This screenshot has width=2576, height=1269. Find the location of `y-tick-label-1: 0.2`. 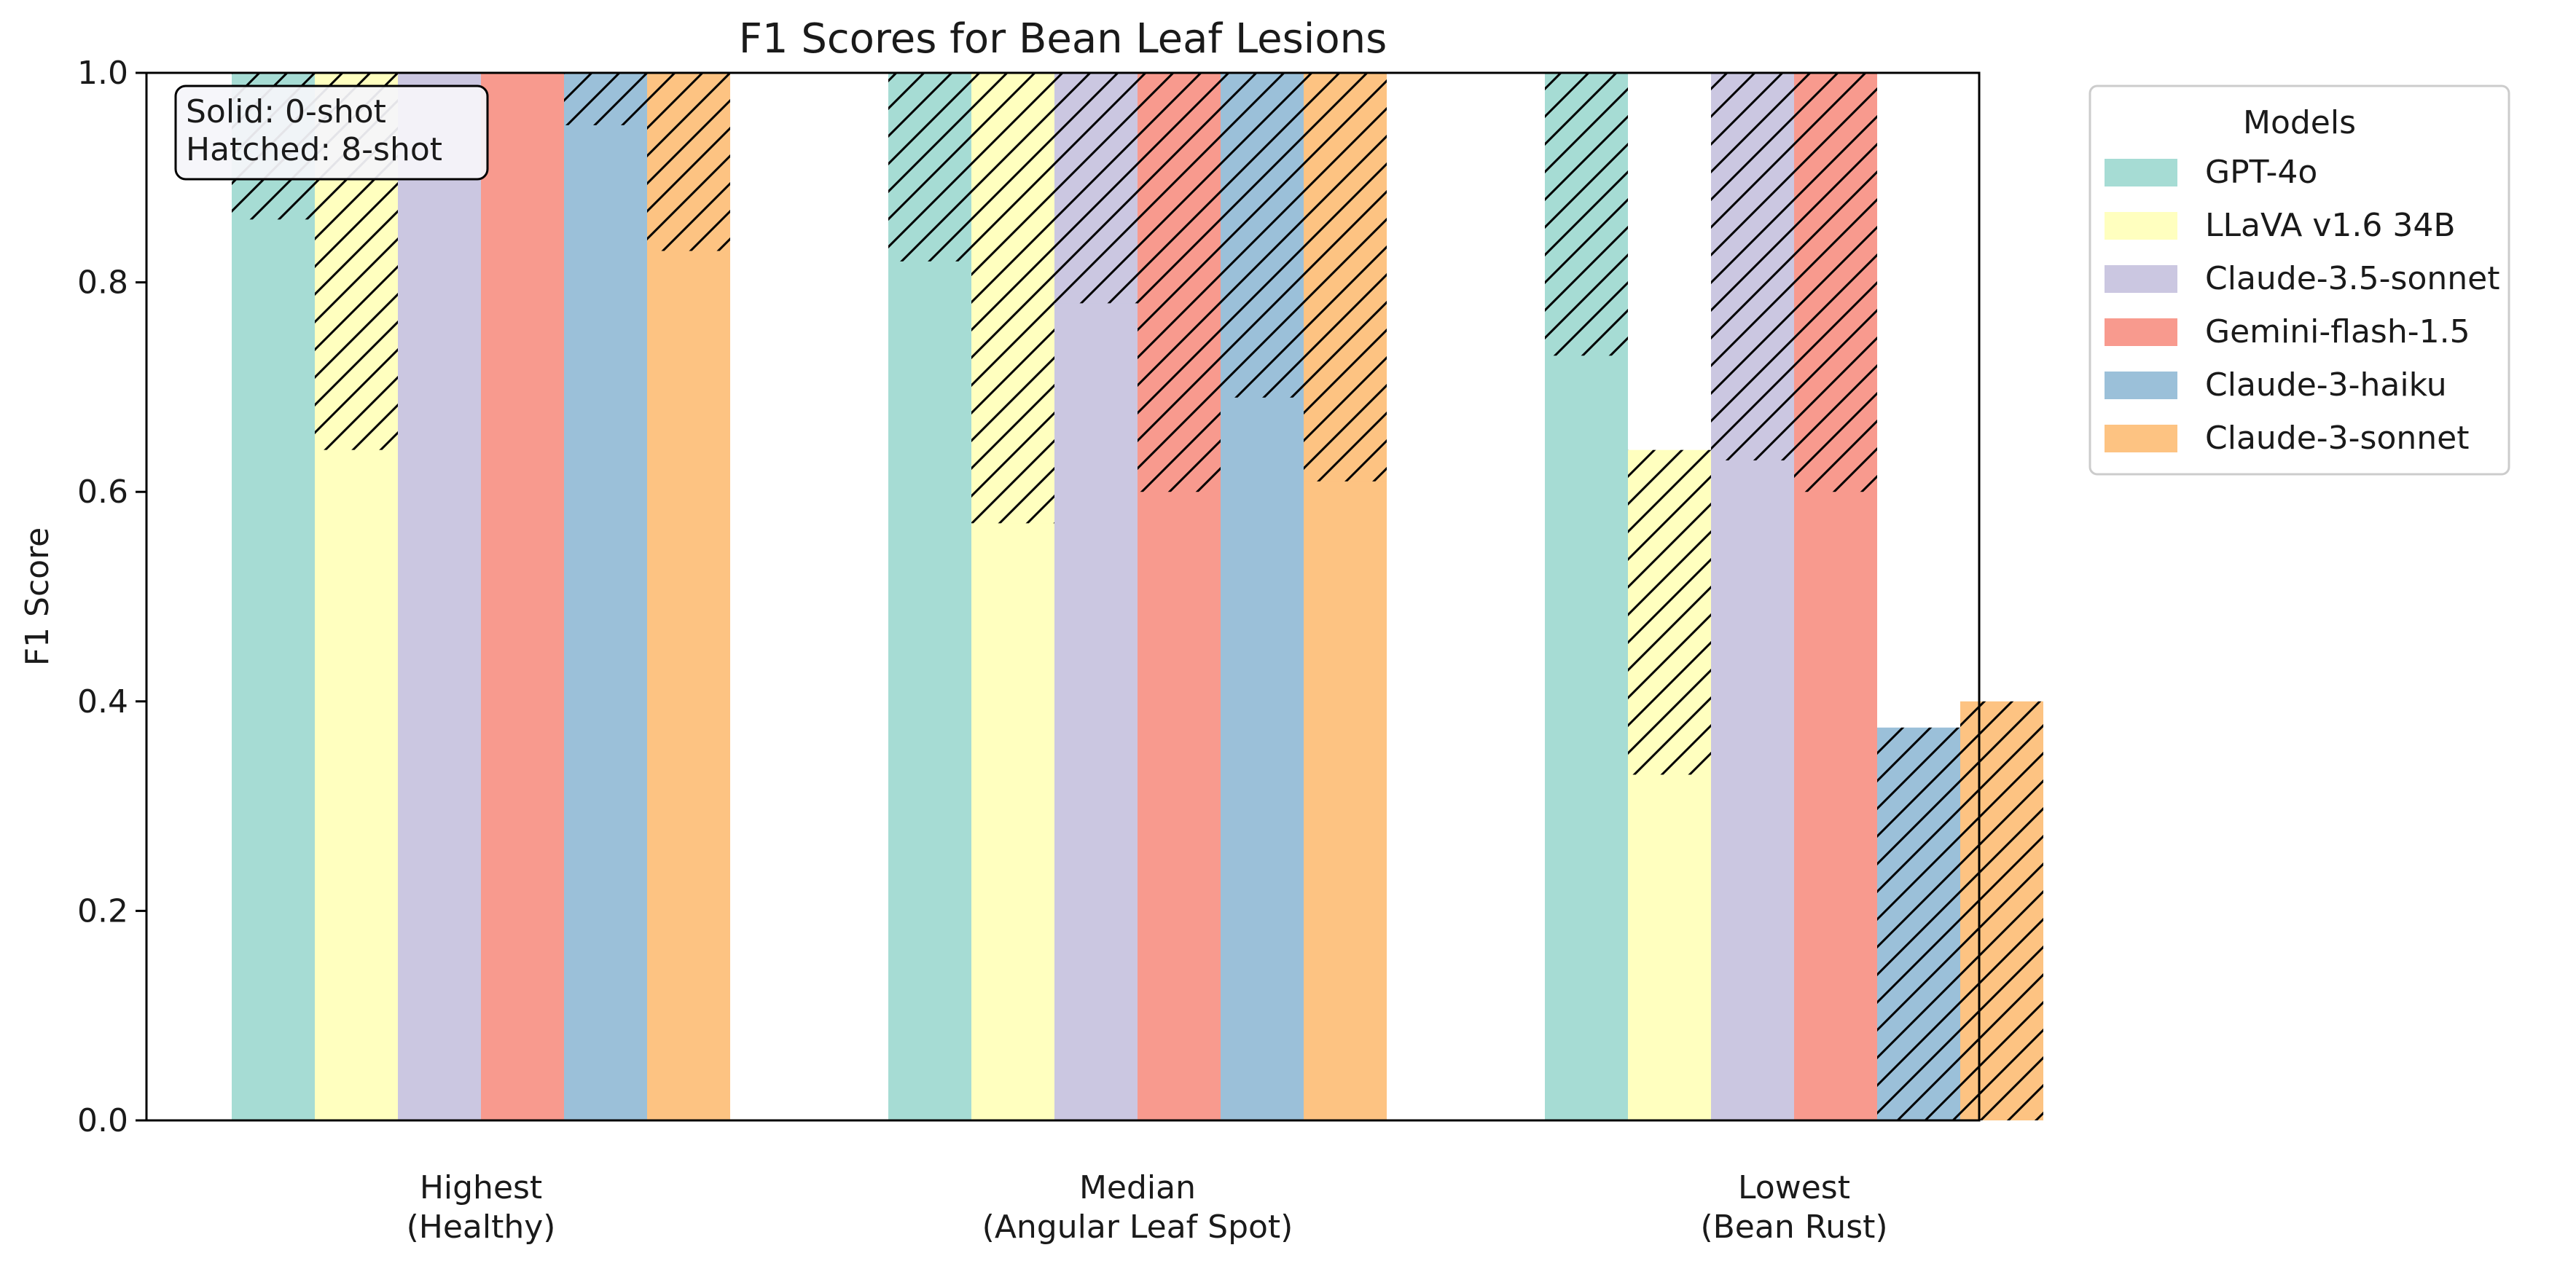

y-tick-label-1: 0.2 is located at coordinates (102, 911).